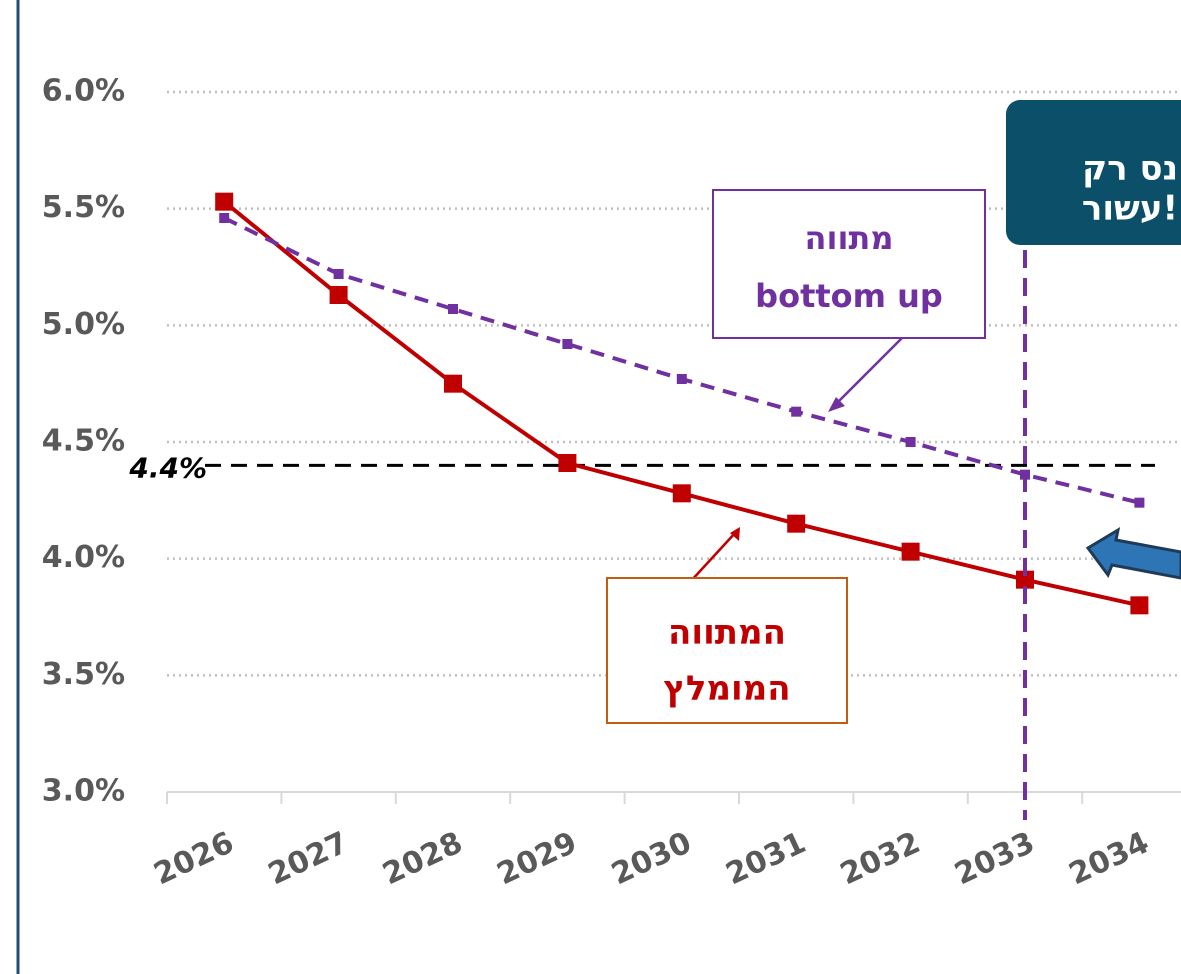 The image size is (1181, 974). I want to click on series-label: bottom up, so click(849, 296).